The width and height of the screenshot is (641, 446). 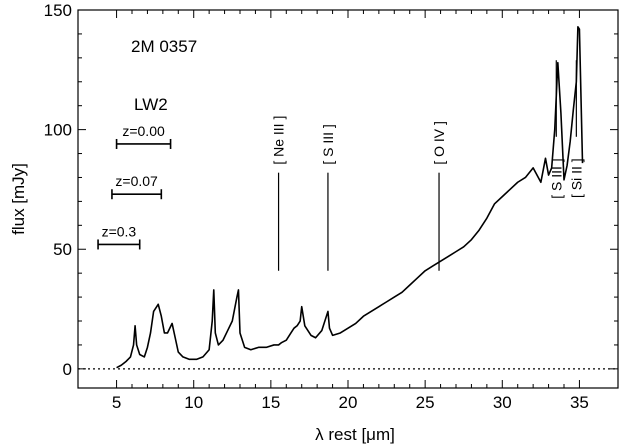 I want to click on redshift-bar-label: z=0.00, so click(x=143, y=131).